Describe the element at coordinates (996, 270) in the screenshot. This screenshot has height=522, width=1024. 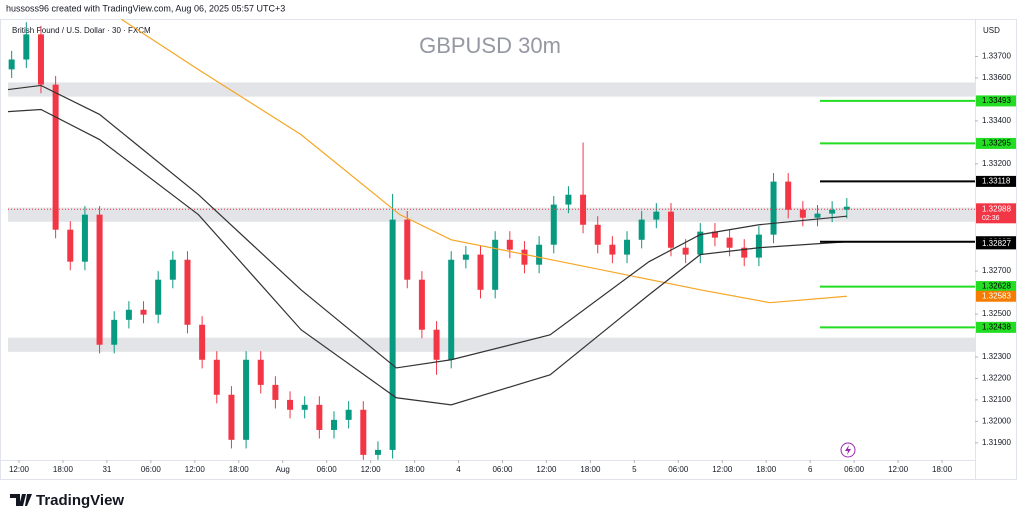
I see `y-tick-label: 1.32700` at that location.